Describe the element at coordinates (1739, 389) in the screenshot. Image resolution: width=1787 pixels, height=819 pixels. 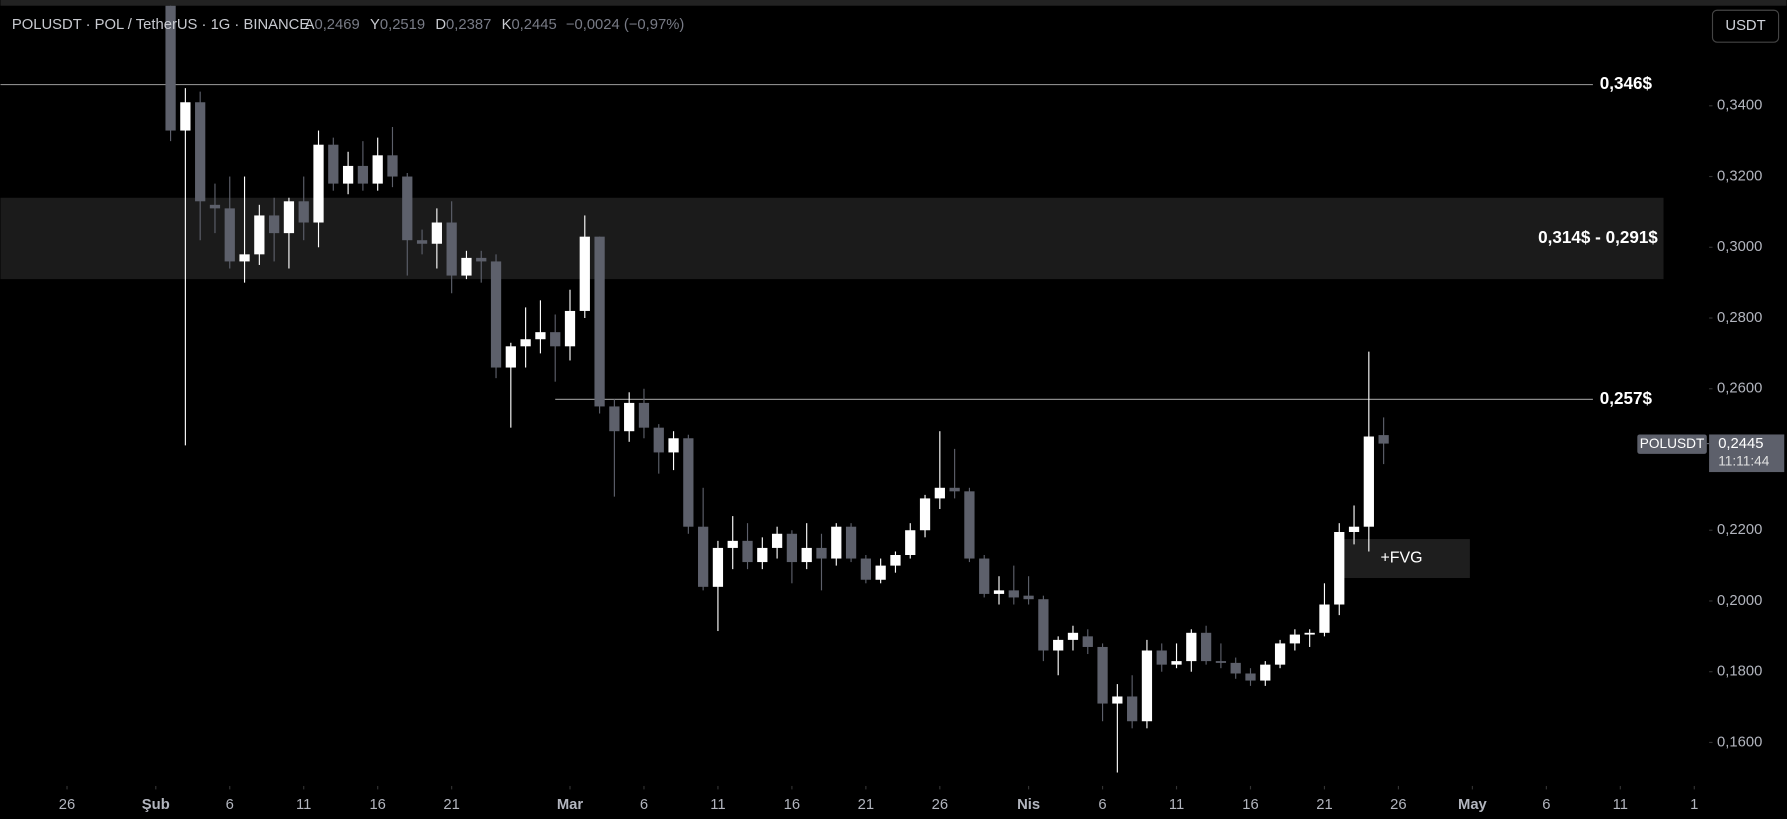
I see `y-tick-label: 0,2600` at that location.